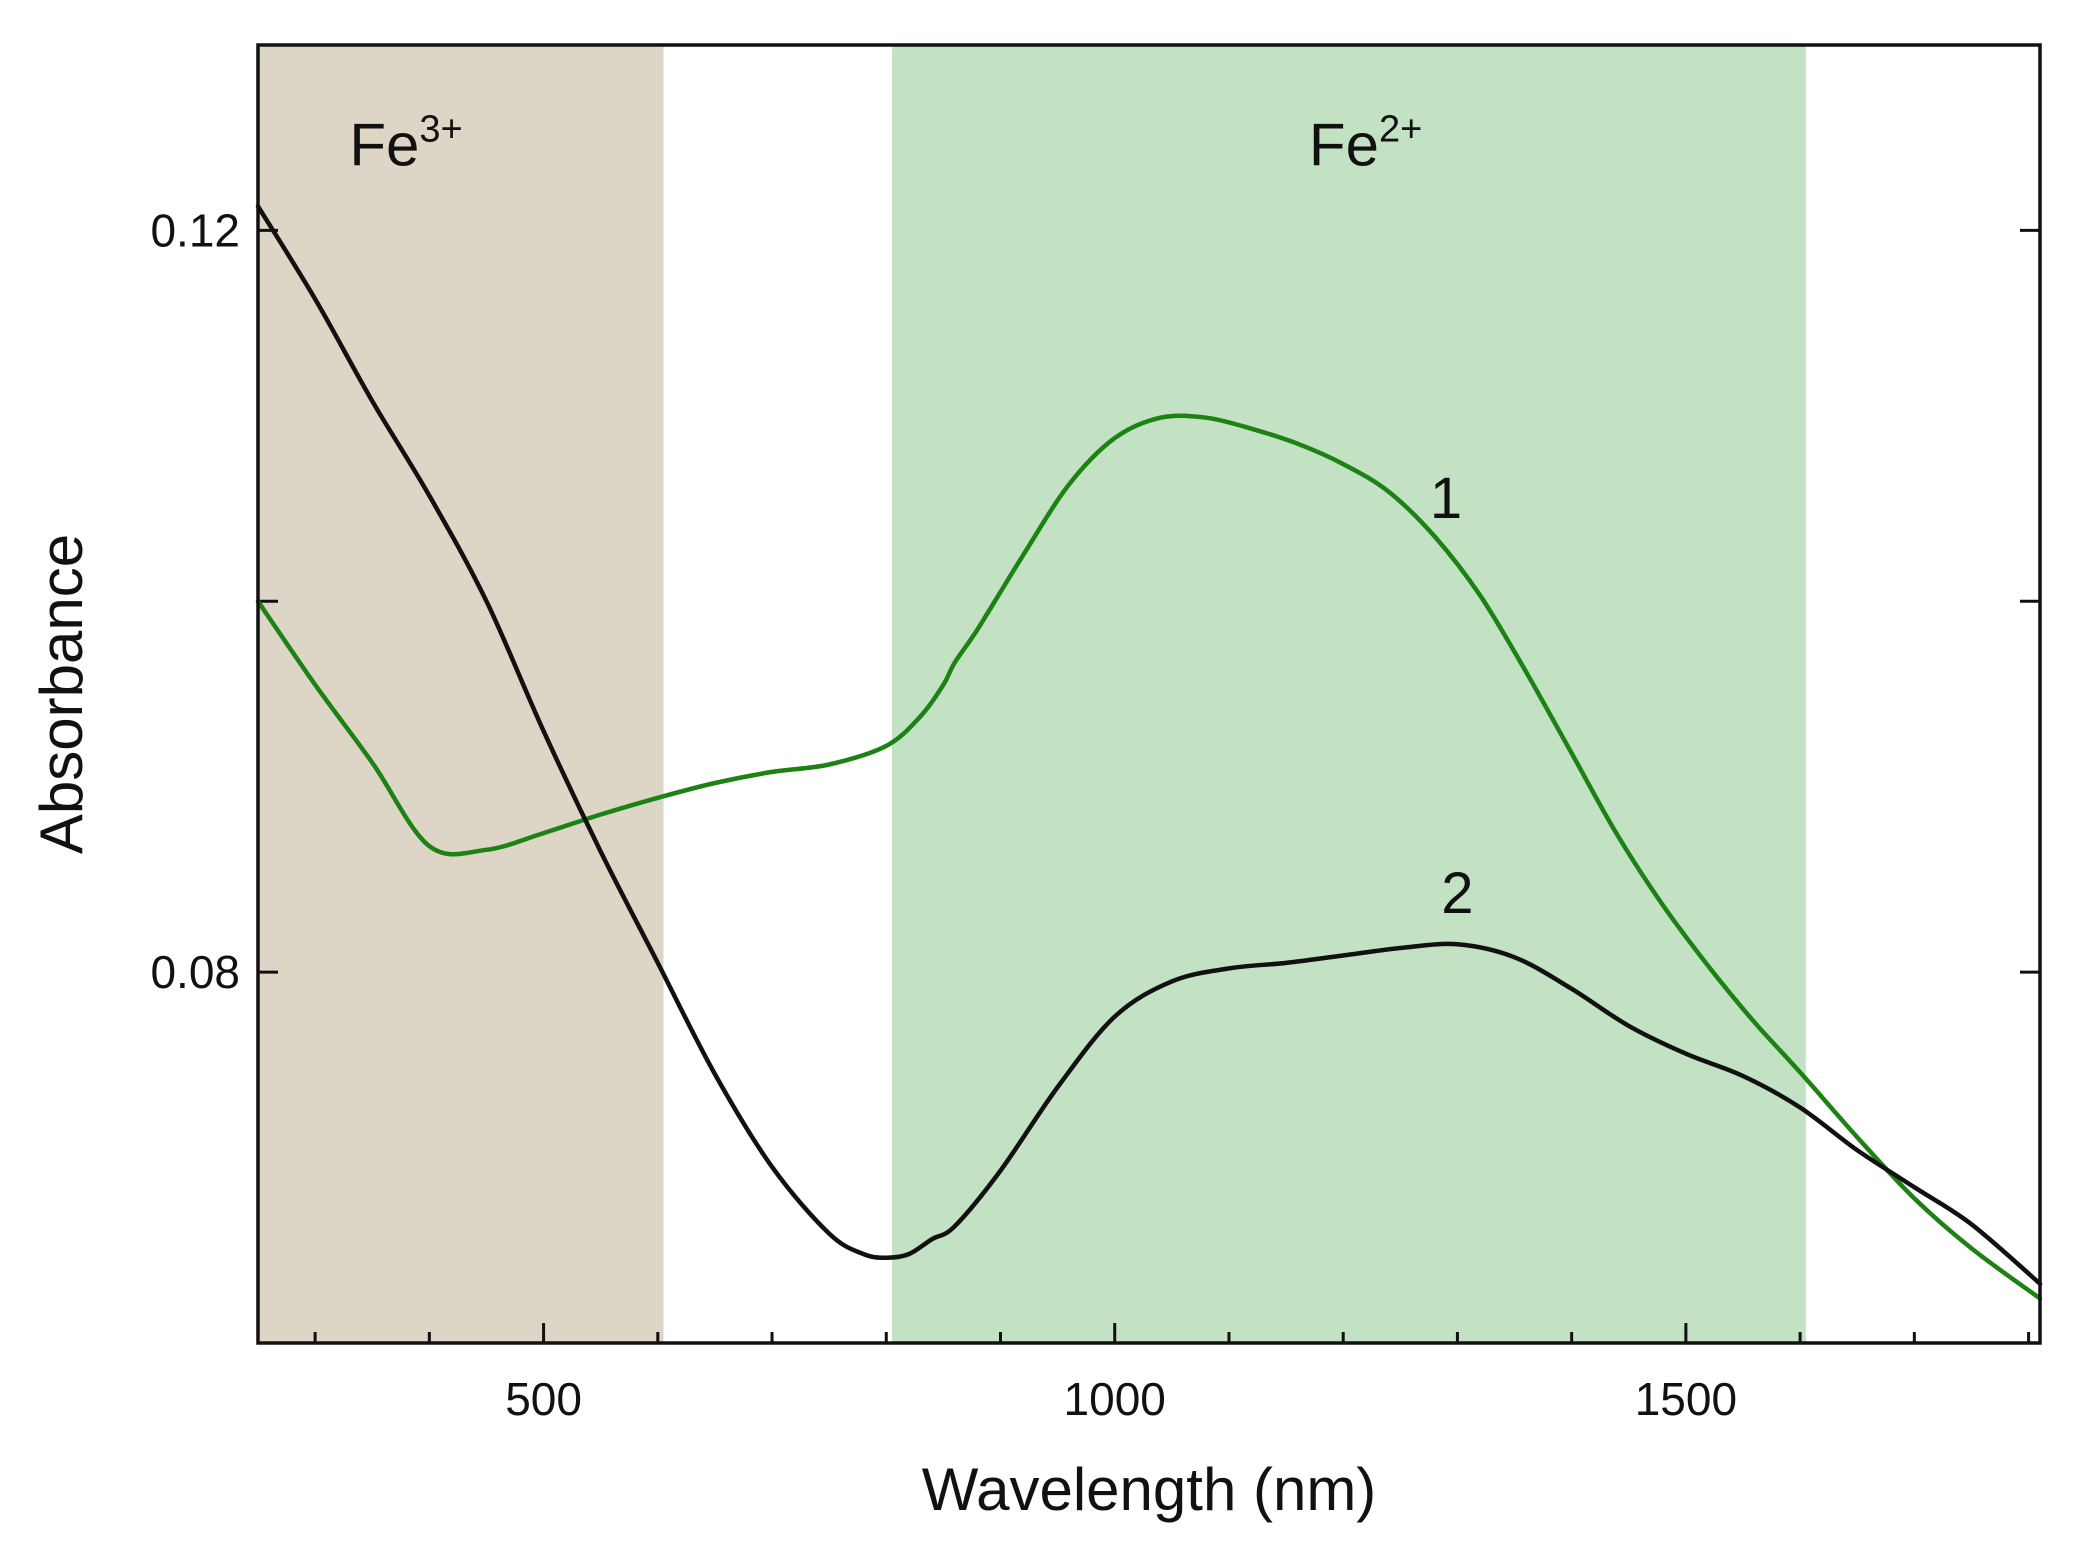 The height and width of the screenshot is (1542, 2079). What do you see at coordinates (1686, 1399) in the screenshot?
I see `x-tick-label-1500: 1500` at bounding box center [1686, 1399].